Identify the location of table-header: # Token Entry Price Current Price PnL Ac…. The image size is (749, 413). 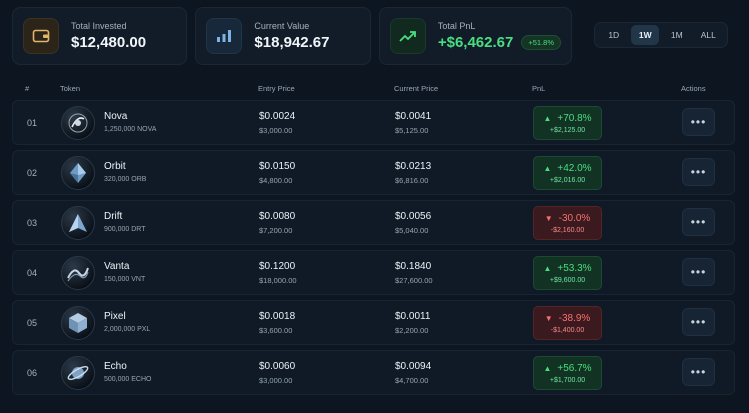
(374, 89).